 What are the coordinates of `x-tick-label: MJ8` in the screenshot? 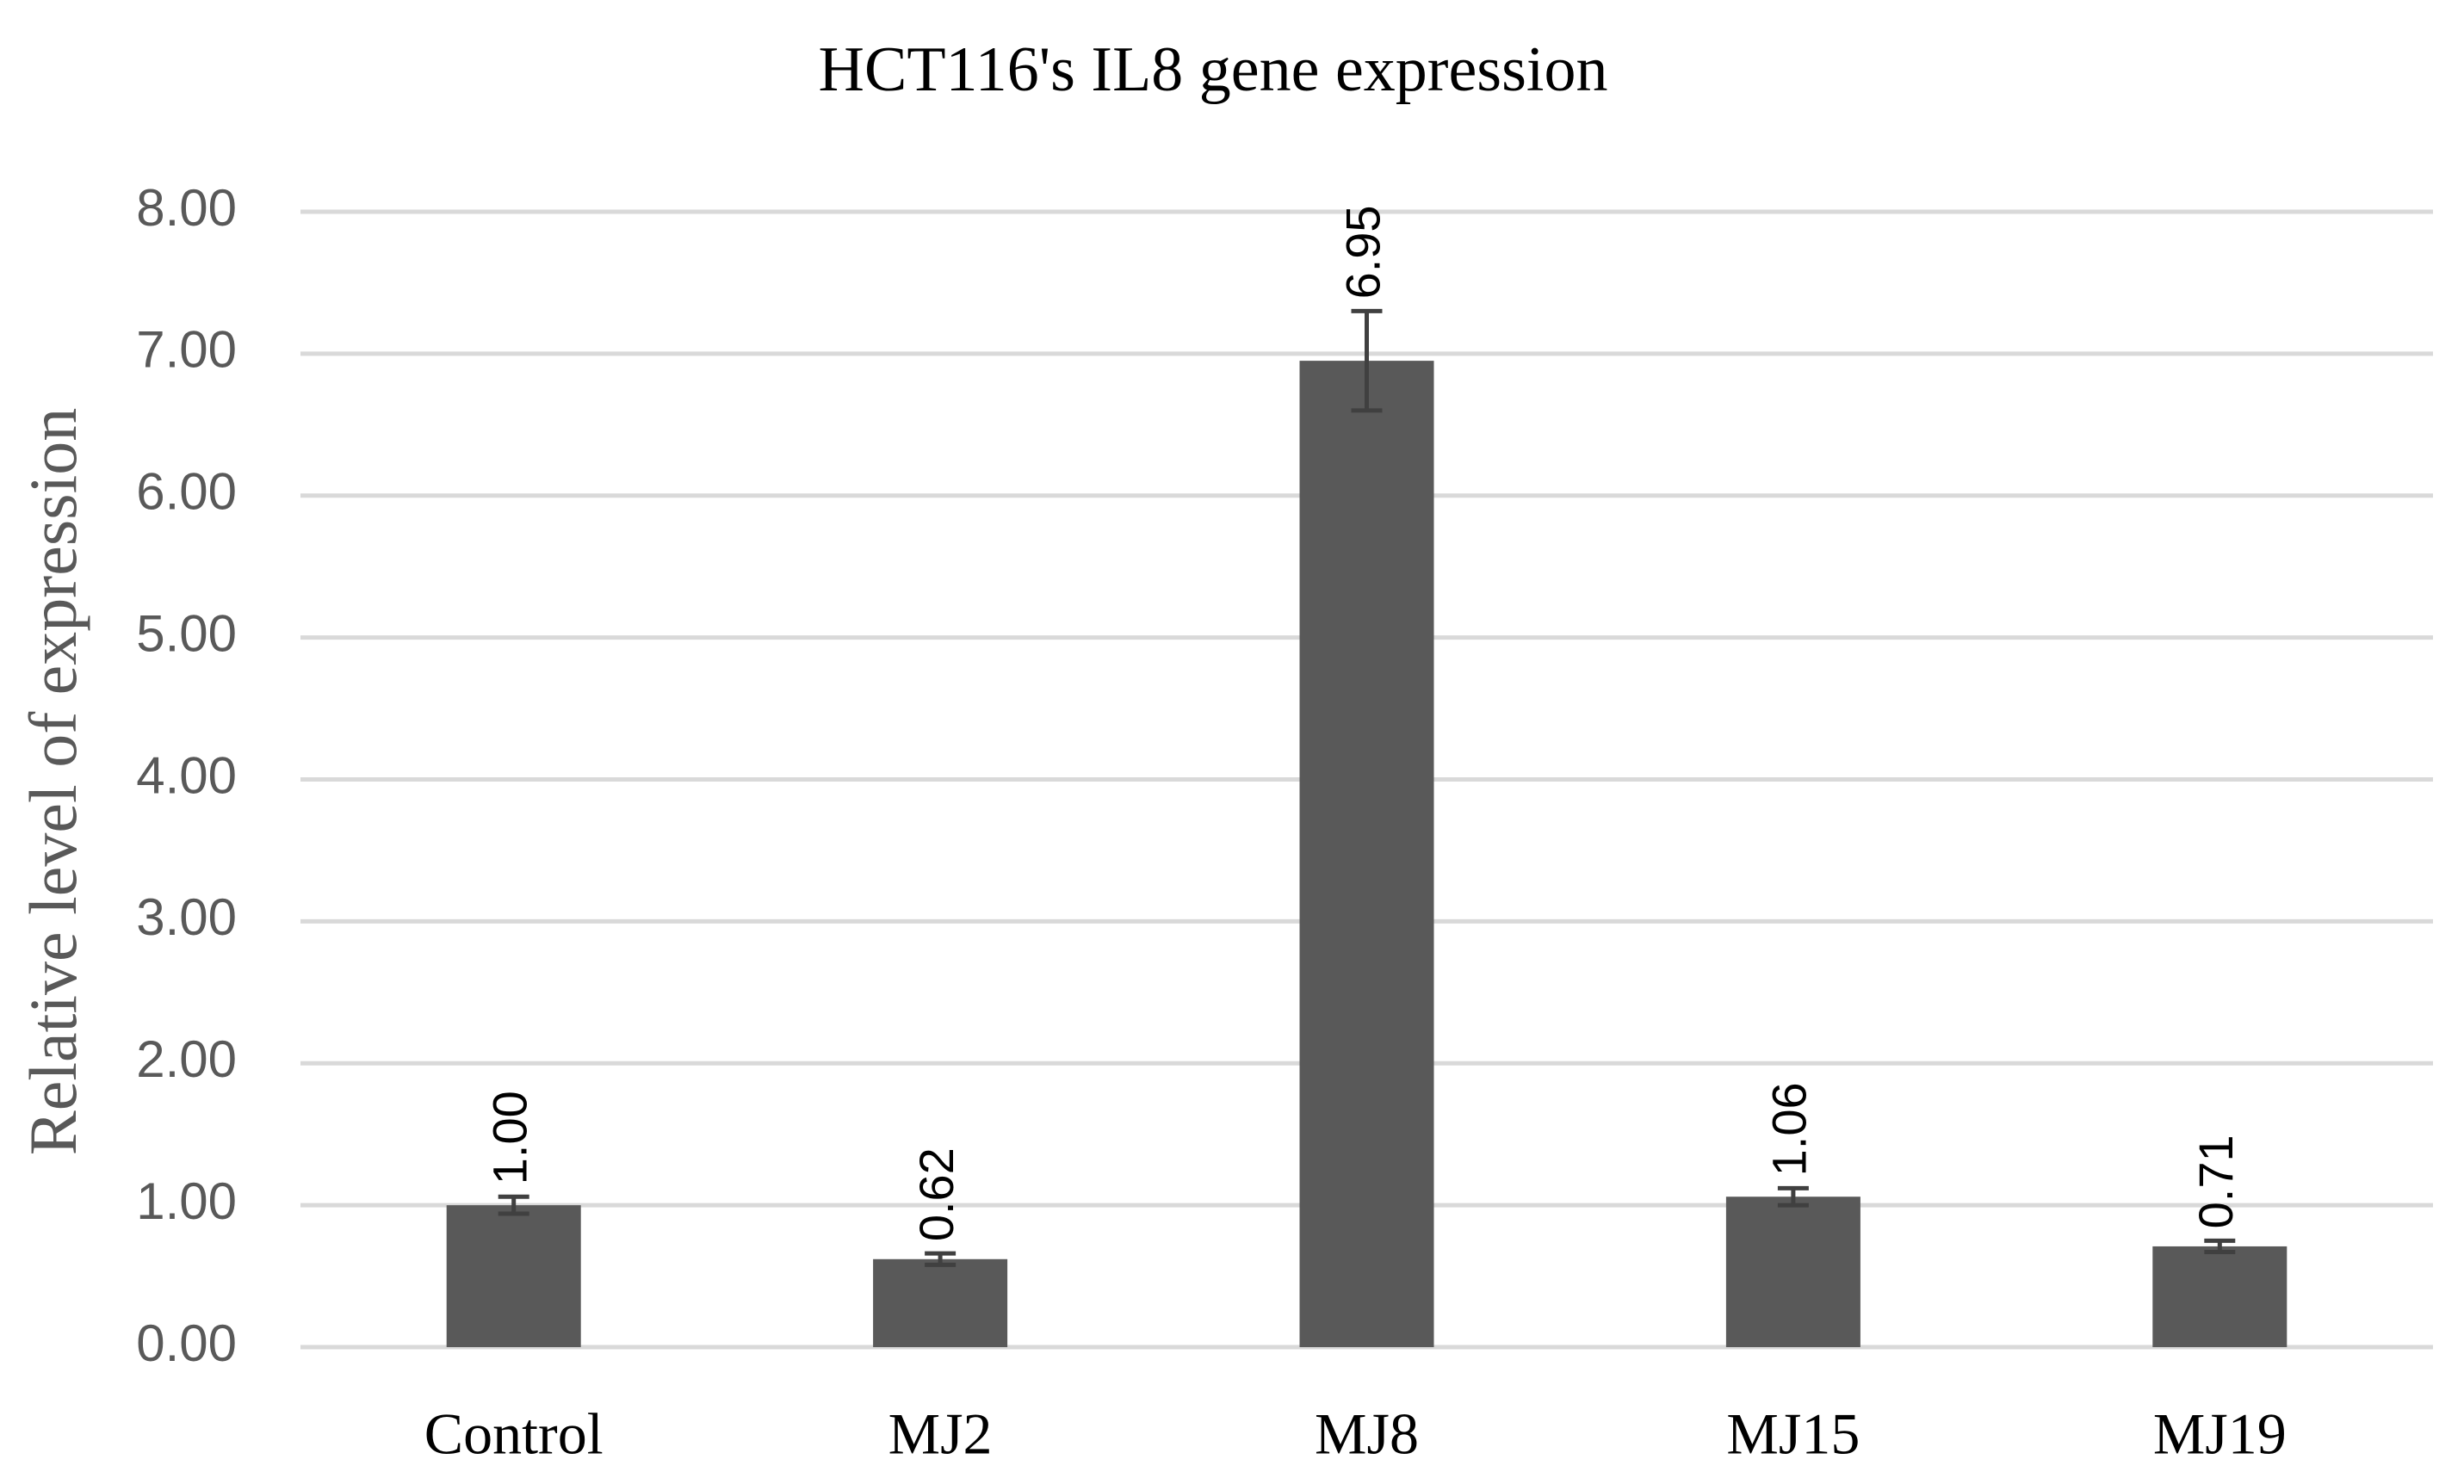 It's located at (1367, 1434).